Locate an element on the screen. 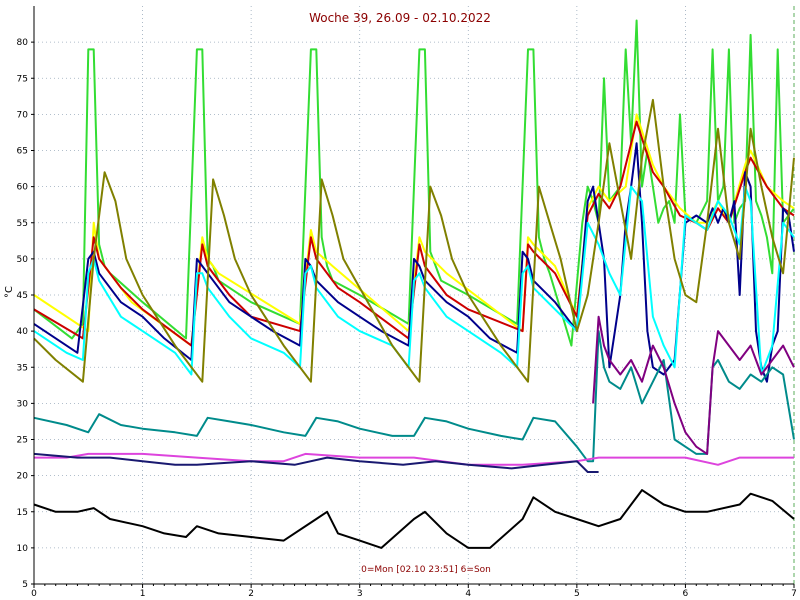 This screenshot has width=800, height=600. x-tick-label: 2 is located at coordinates (251, 594).